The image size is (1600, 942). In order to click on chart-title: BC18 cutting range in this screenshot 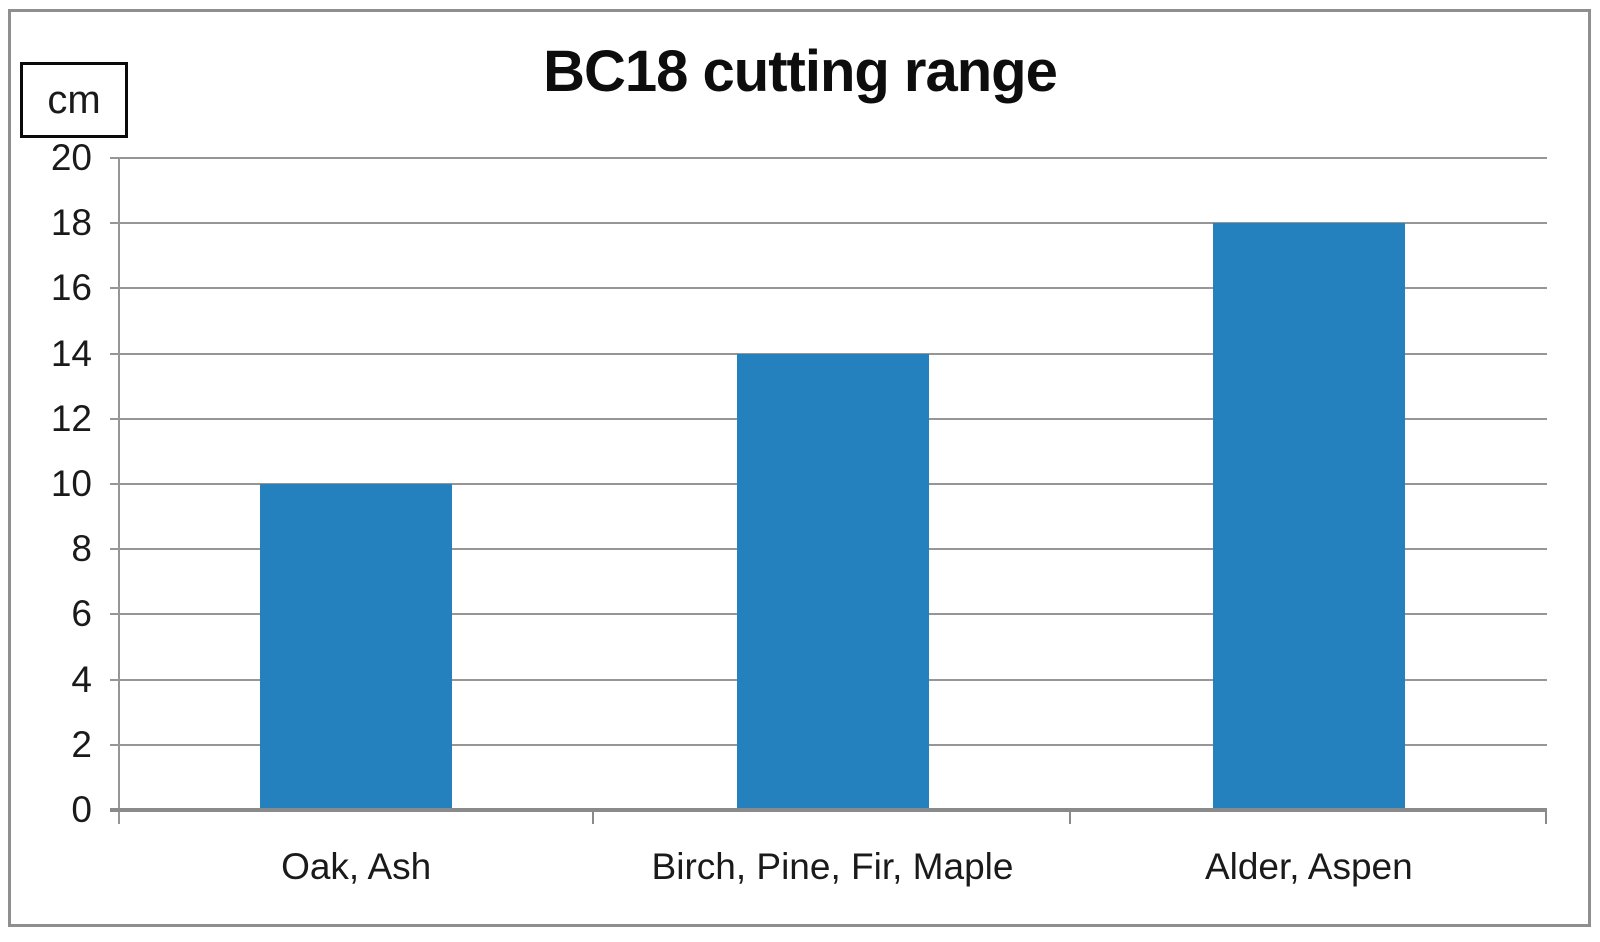, I will do `click(800, 71)`.